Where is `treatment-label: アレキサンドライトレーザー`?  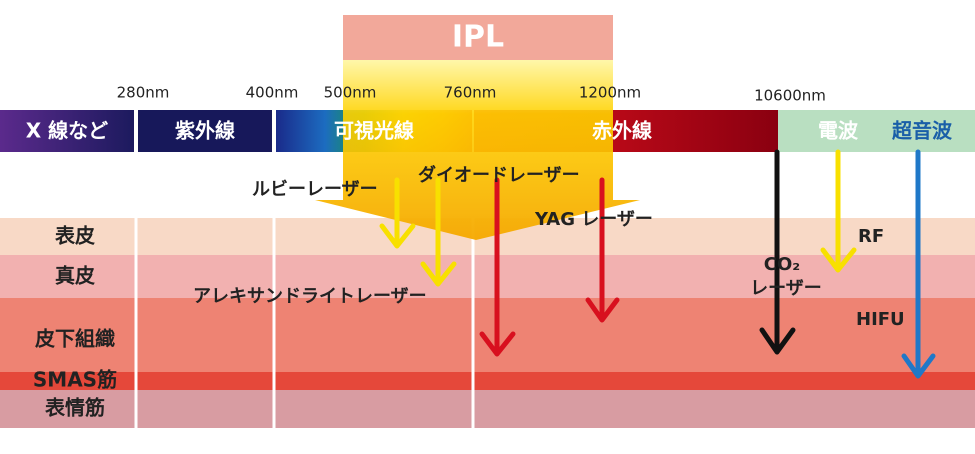
treatment-label: アレキサンドライトレーザー is located at coordinates (310, 296).